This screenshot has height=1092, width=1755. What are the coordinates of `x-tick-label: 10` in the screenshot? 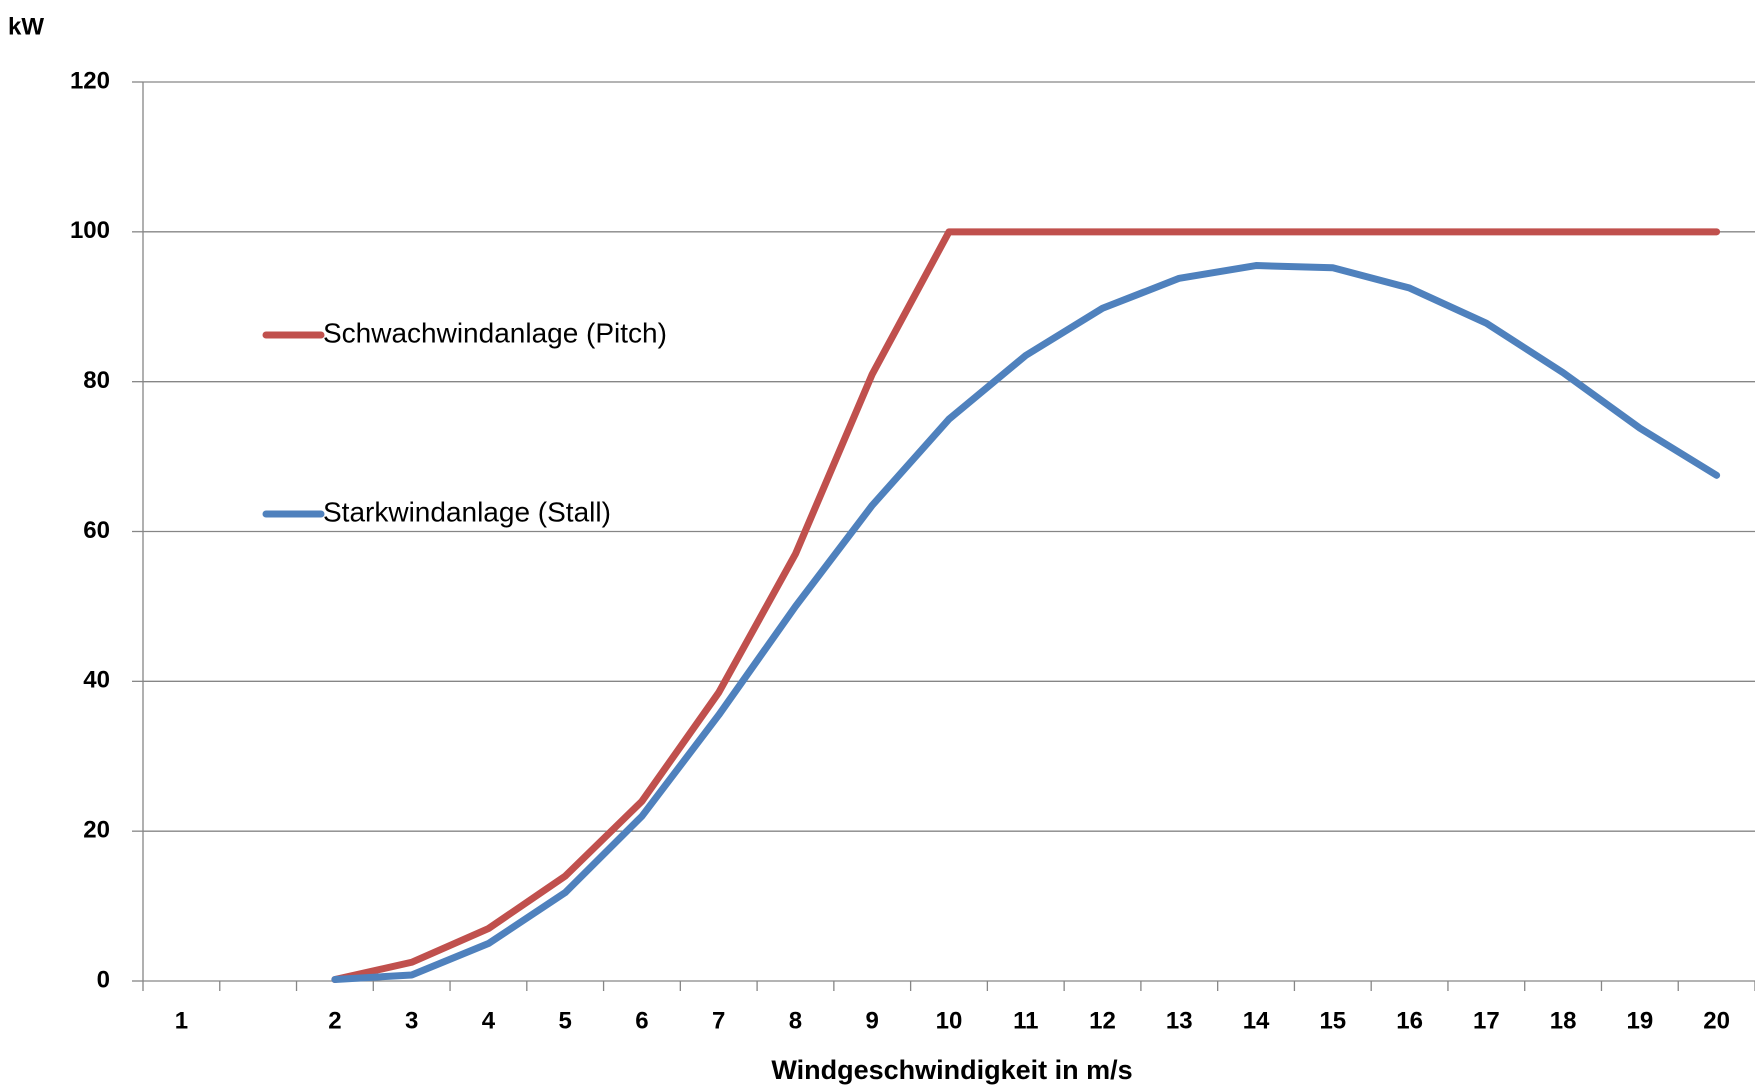 It's located at (949, 1020).